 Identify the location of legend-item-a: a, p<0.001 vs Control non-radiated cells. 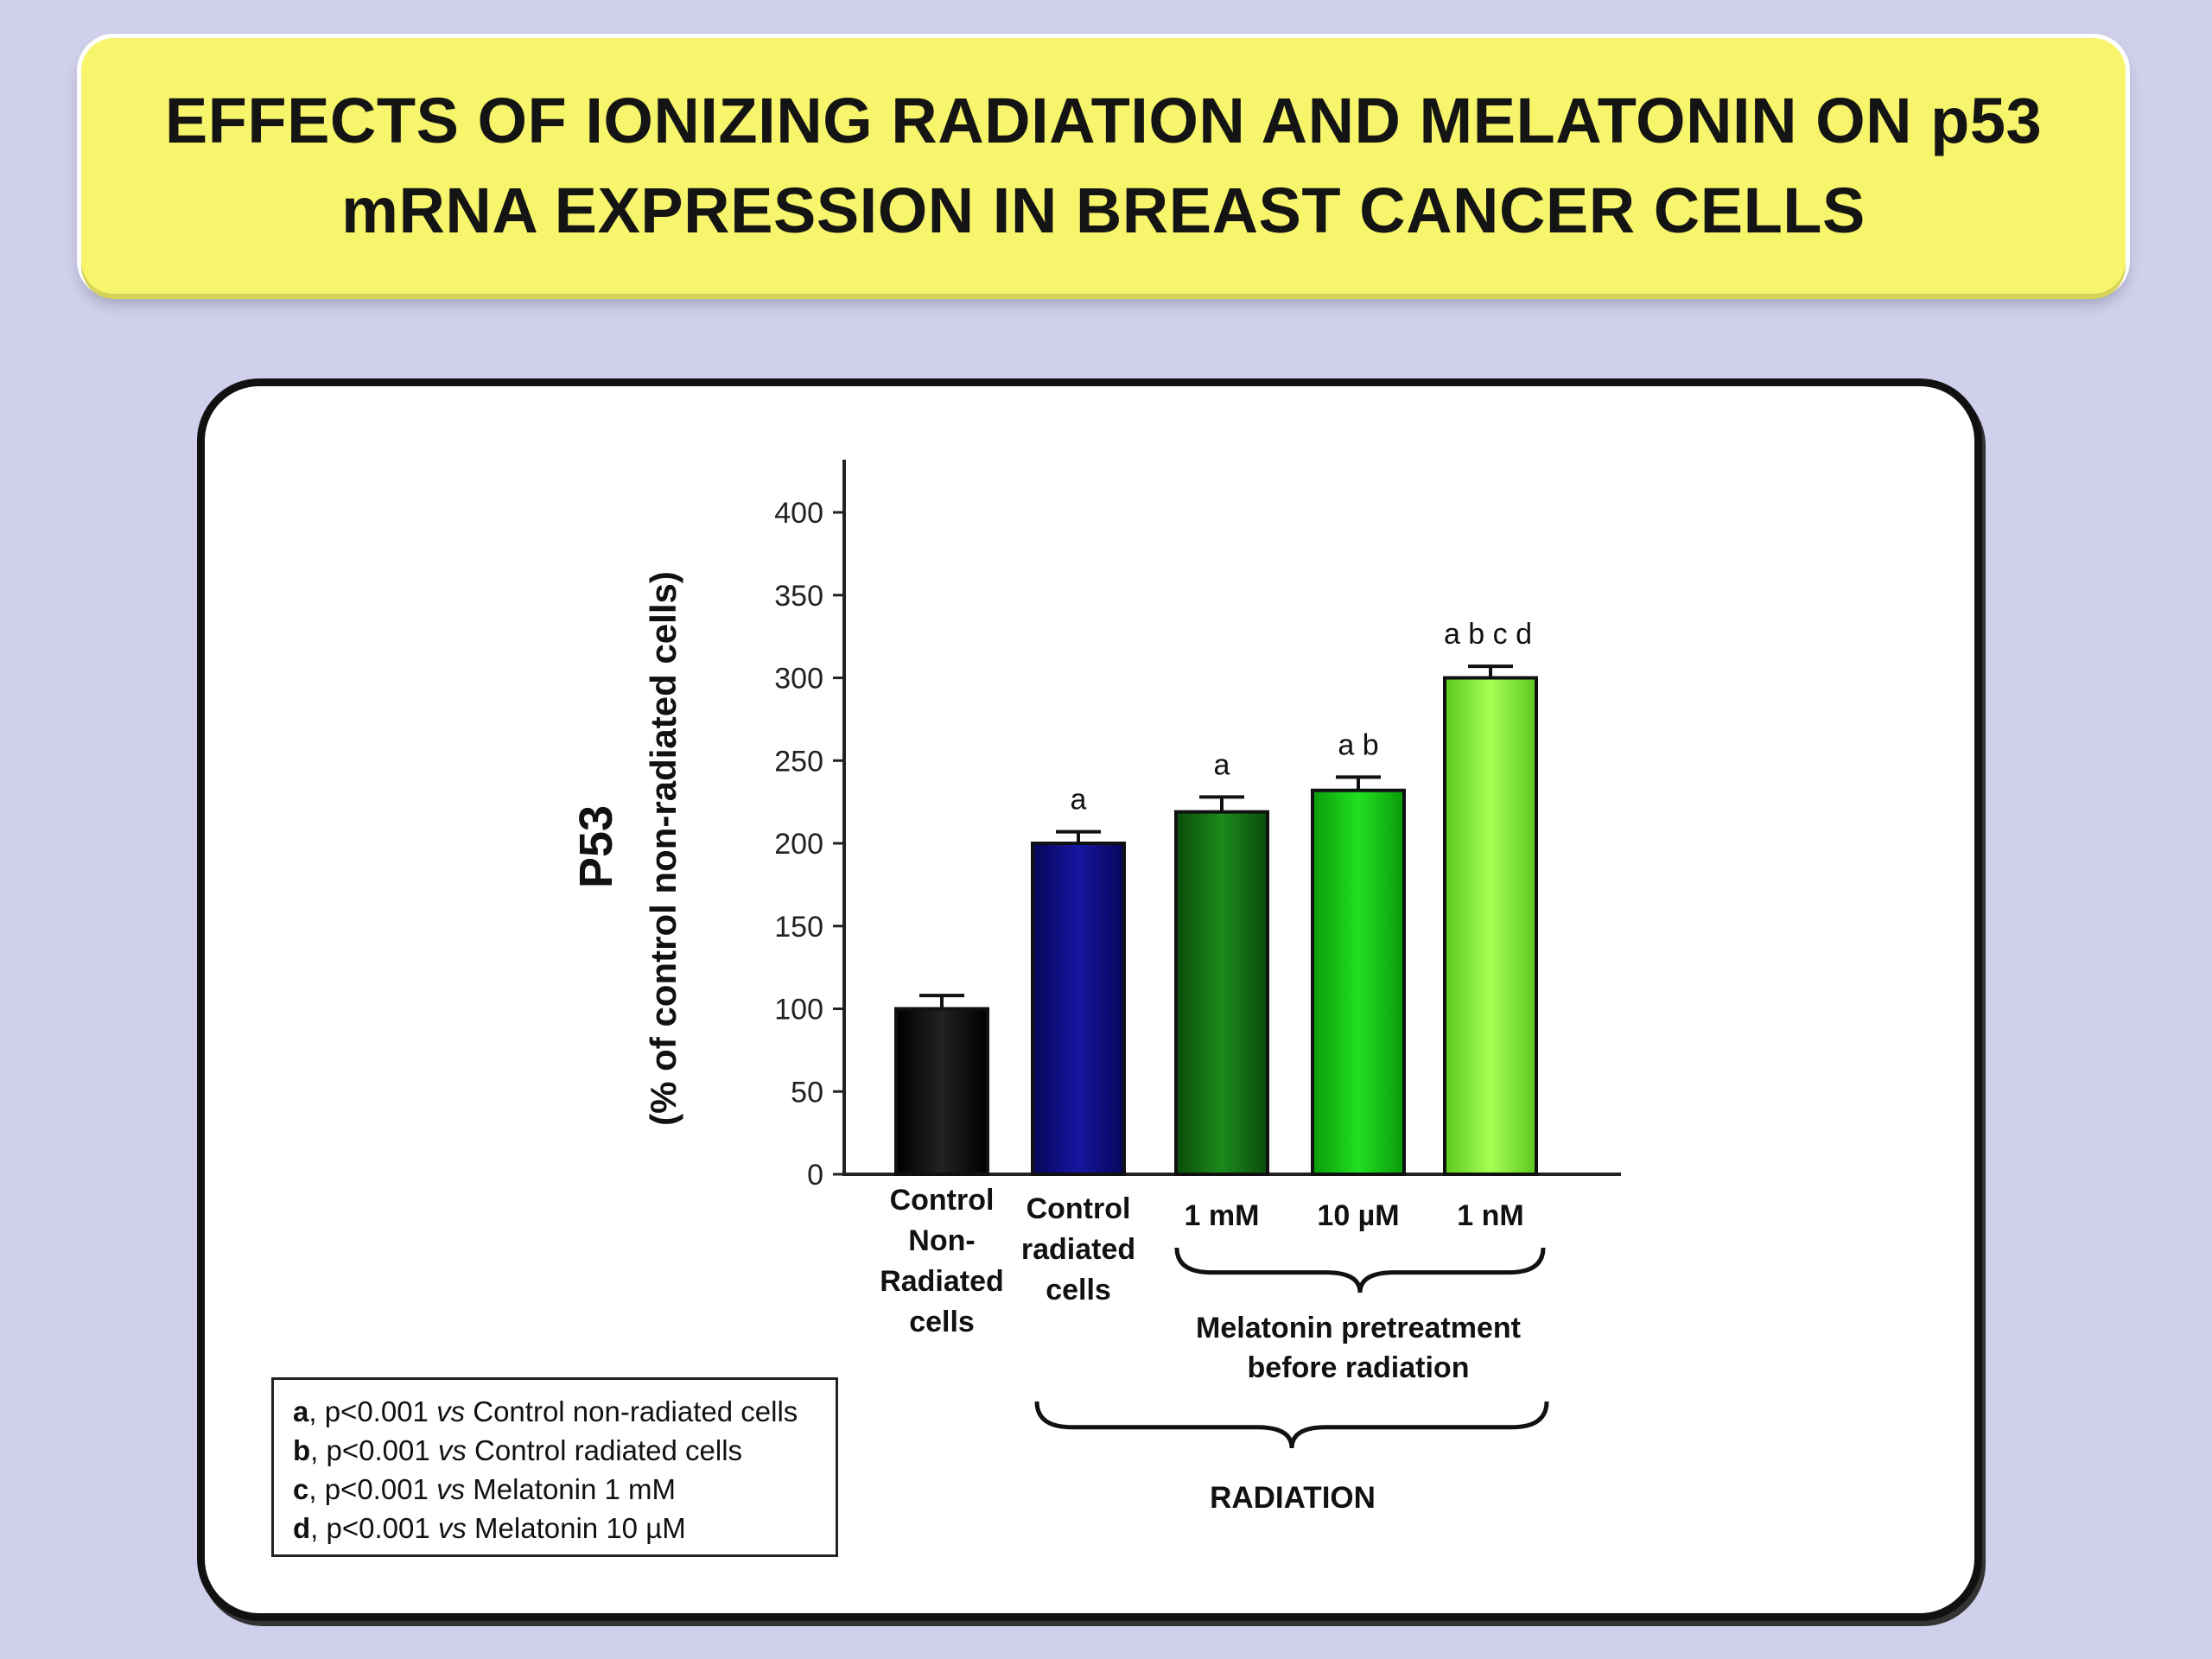
(545, 1411).